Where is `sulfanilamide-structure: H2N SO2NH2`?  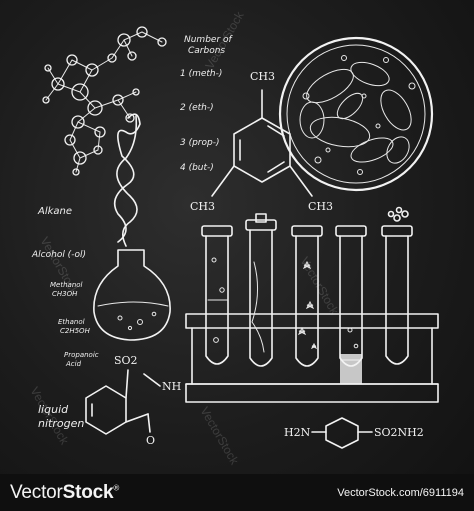 sulfanilamide-structure: H2N SO2NH2 is located at coordinates (354, 433).